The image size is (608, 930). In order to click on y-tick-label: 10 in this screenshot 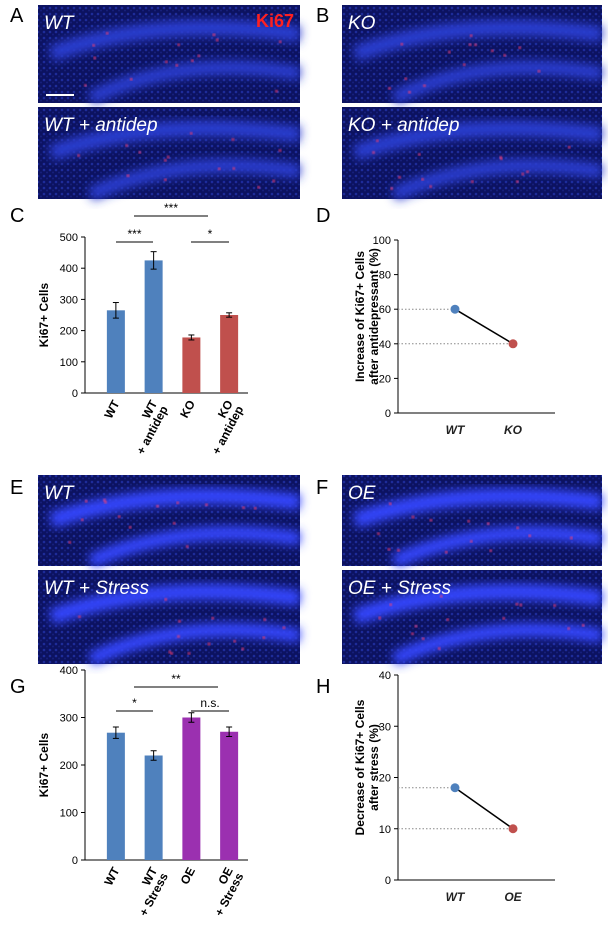, I will do `click(385, 830)`.